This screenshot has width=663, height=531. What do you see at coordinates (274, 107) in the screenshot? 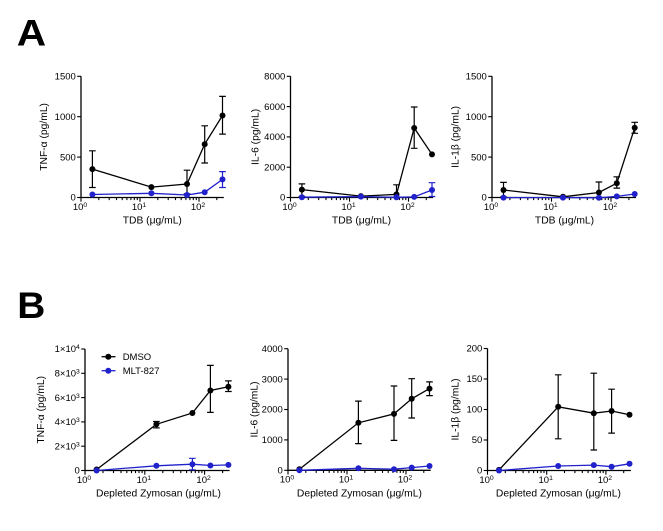
I see `svg-text: 6000` at bounding box center [274, 107].